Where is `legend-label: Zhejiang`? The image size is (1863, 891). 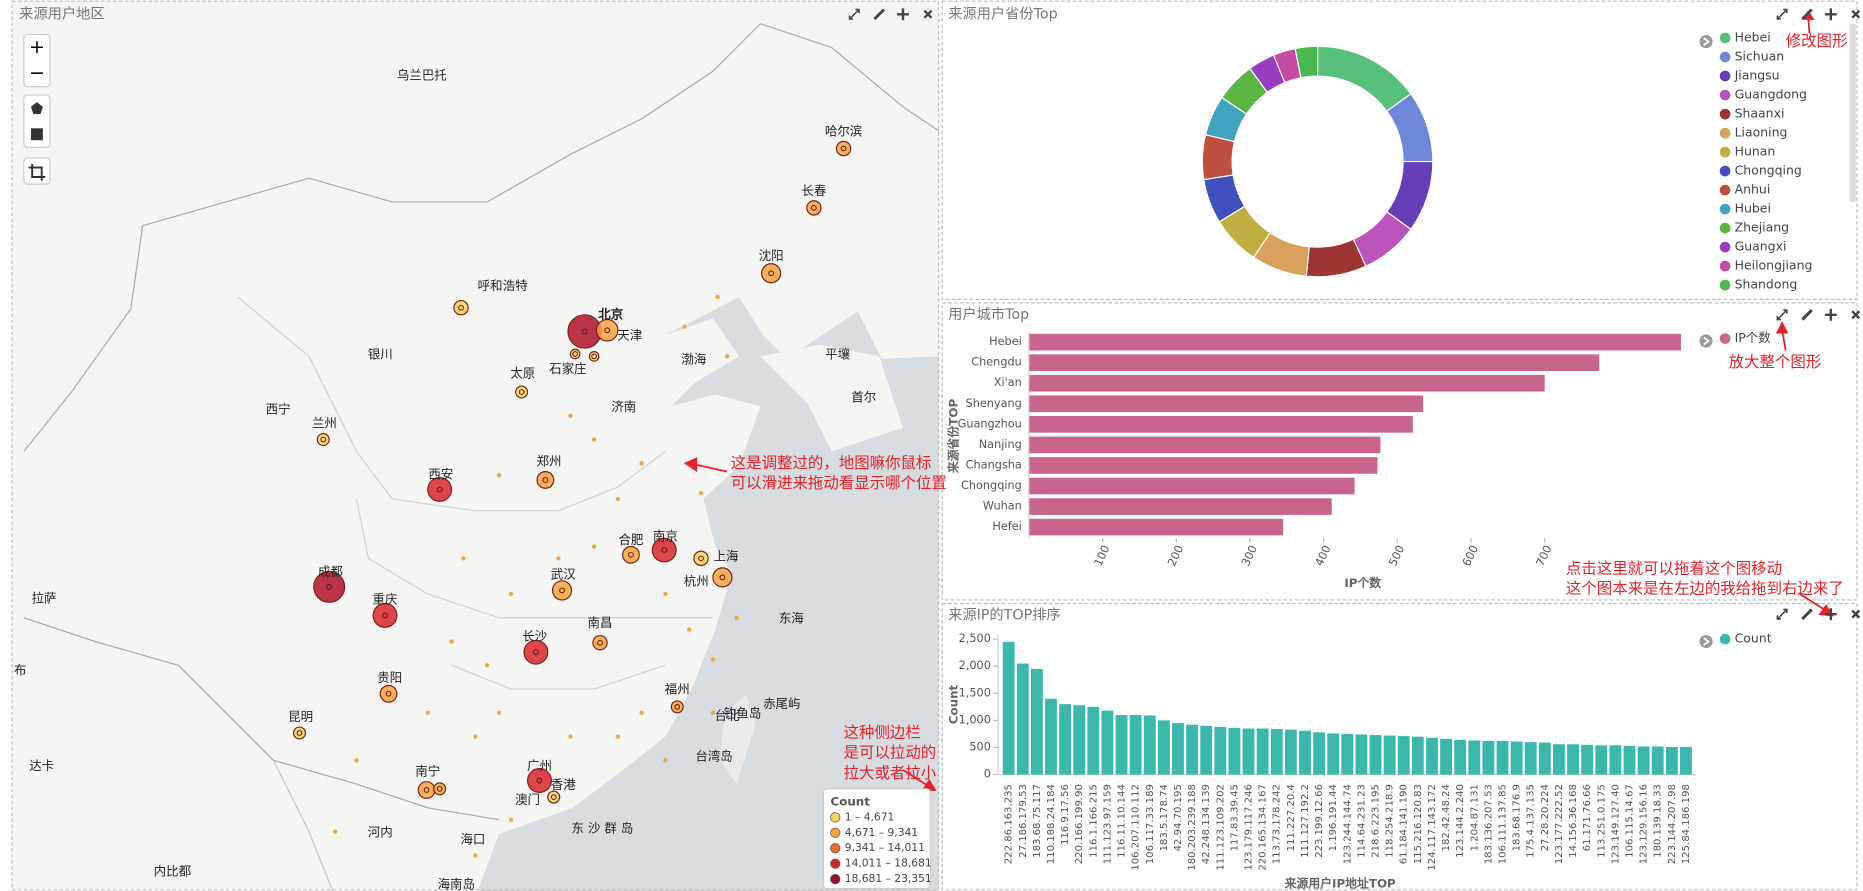
legend-label: Zhejiang is located at coordinates (1762, 227).